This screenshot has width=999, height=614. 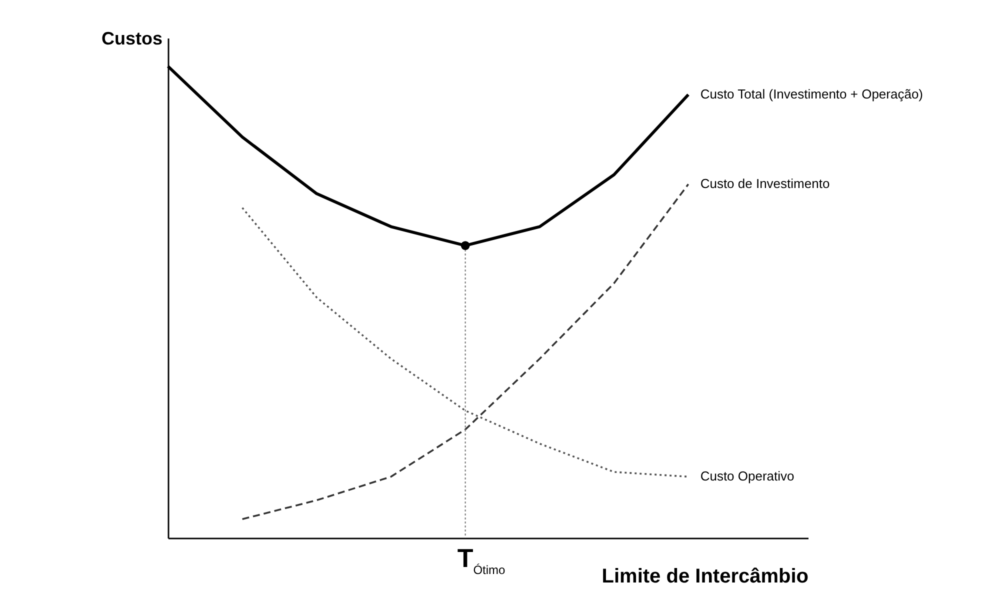 What do you see at coordinates (747, 476) in the screenshot?
I see `series-label: Custo Operativo` at bounding box center [747, 476].